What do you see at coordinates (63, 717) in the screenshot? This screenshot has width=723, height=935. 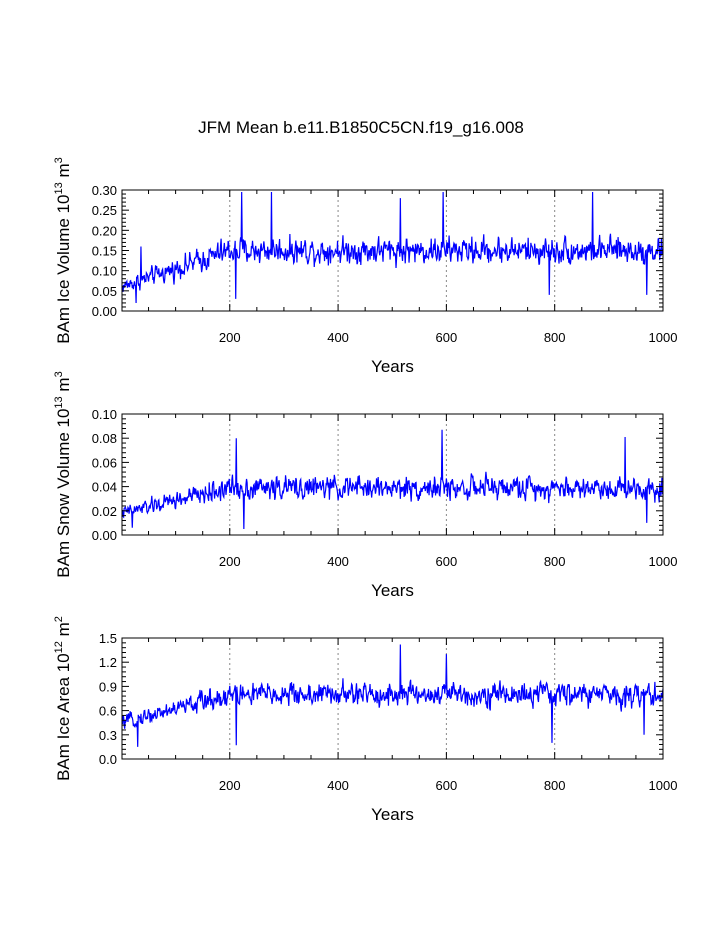 I see `ylabel-main: BAm Ice Area 10` at bounding box center [63, 717].